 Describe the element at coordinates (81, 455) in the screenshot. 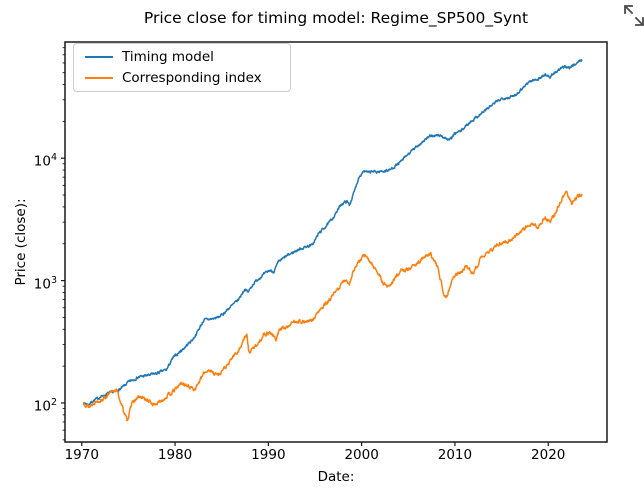

I see `x-tick-label: 1970` at that location.